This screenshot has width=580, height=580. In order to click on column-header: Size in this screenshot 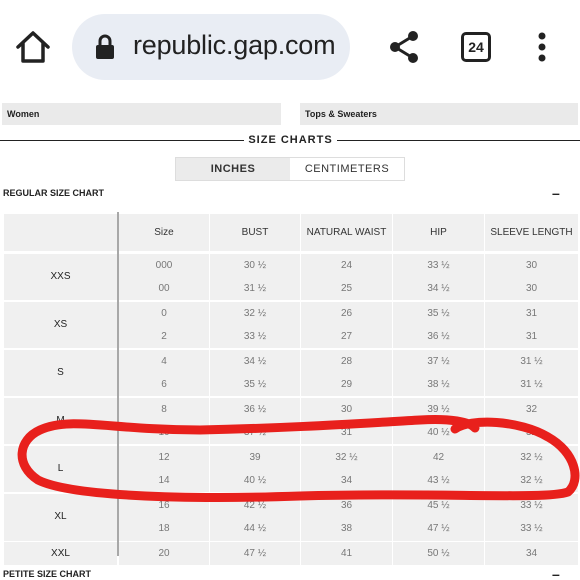, I will do `click(164, 232)`.